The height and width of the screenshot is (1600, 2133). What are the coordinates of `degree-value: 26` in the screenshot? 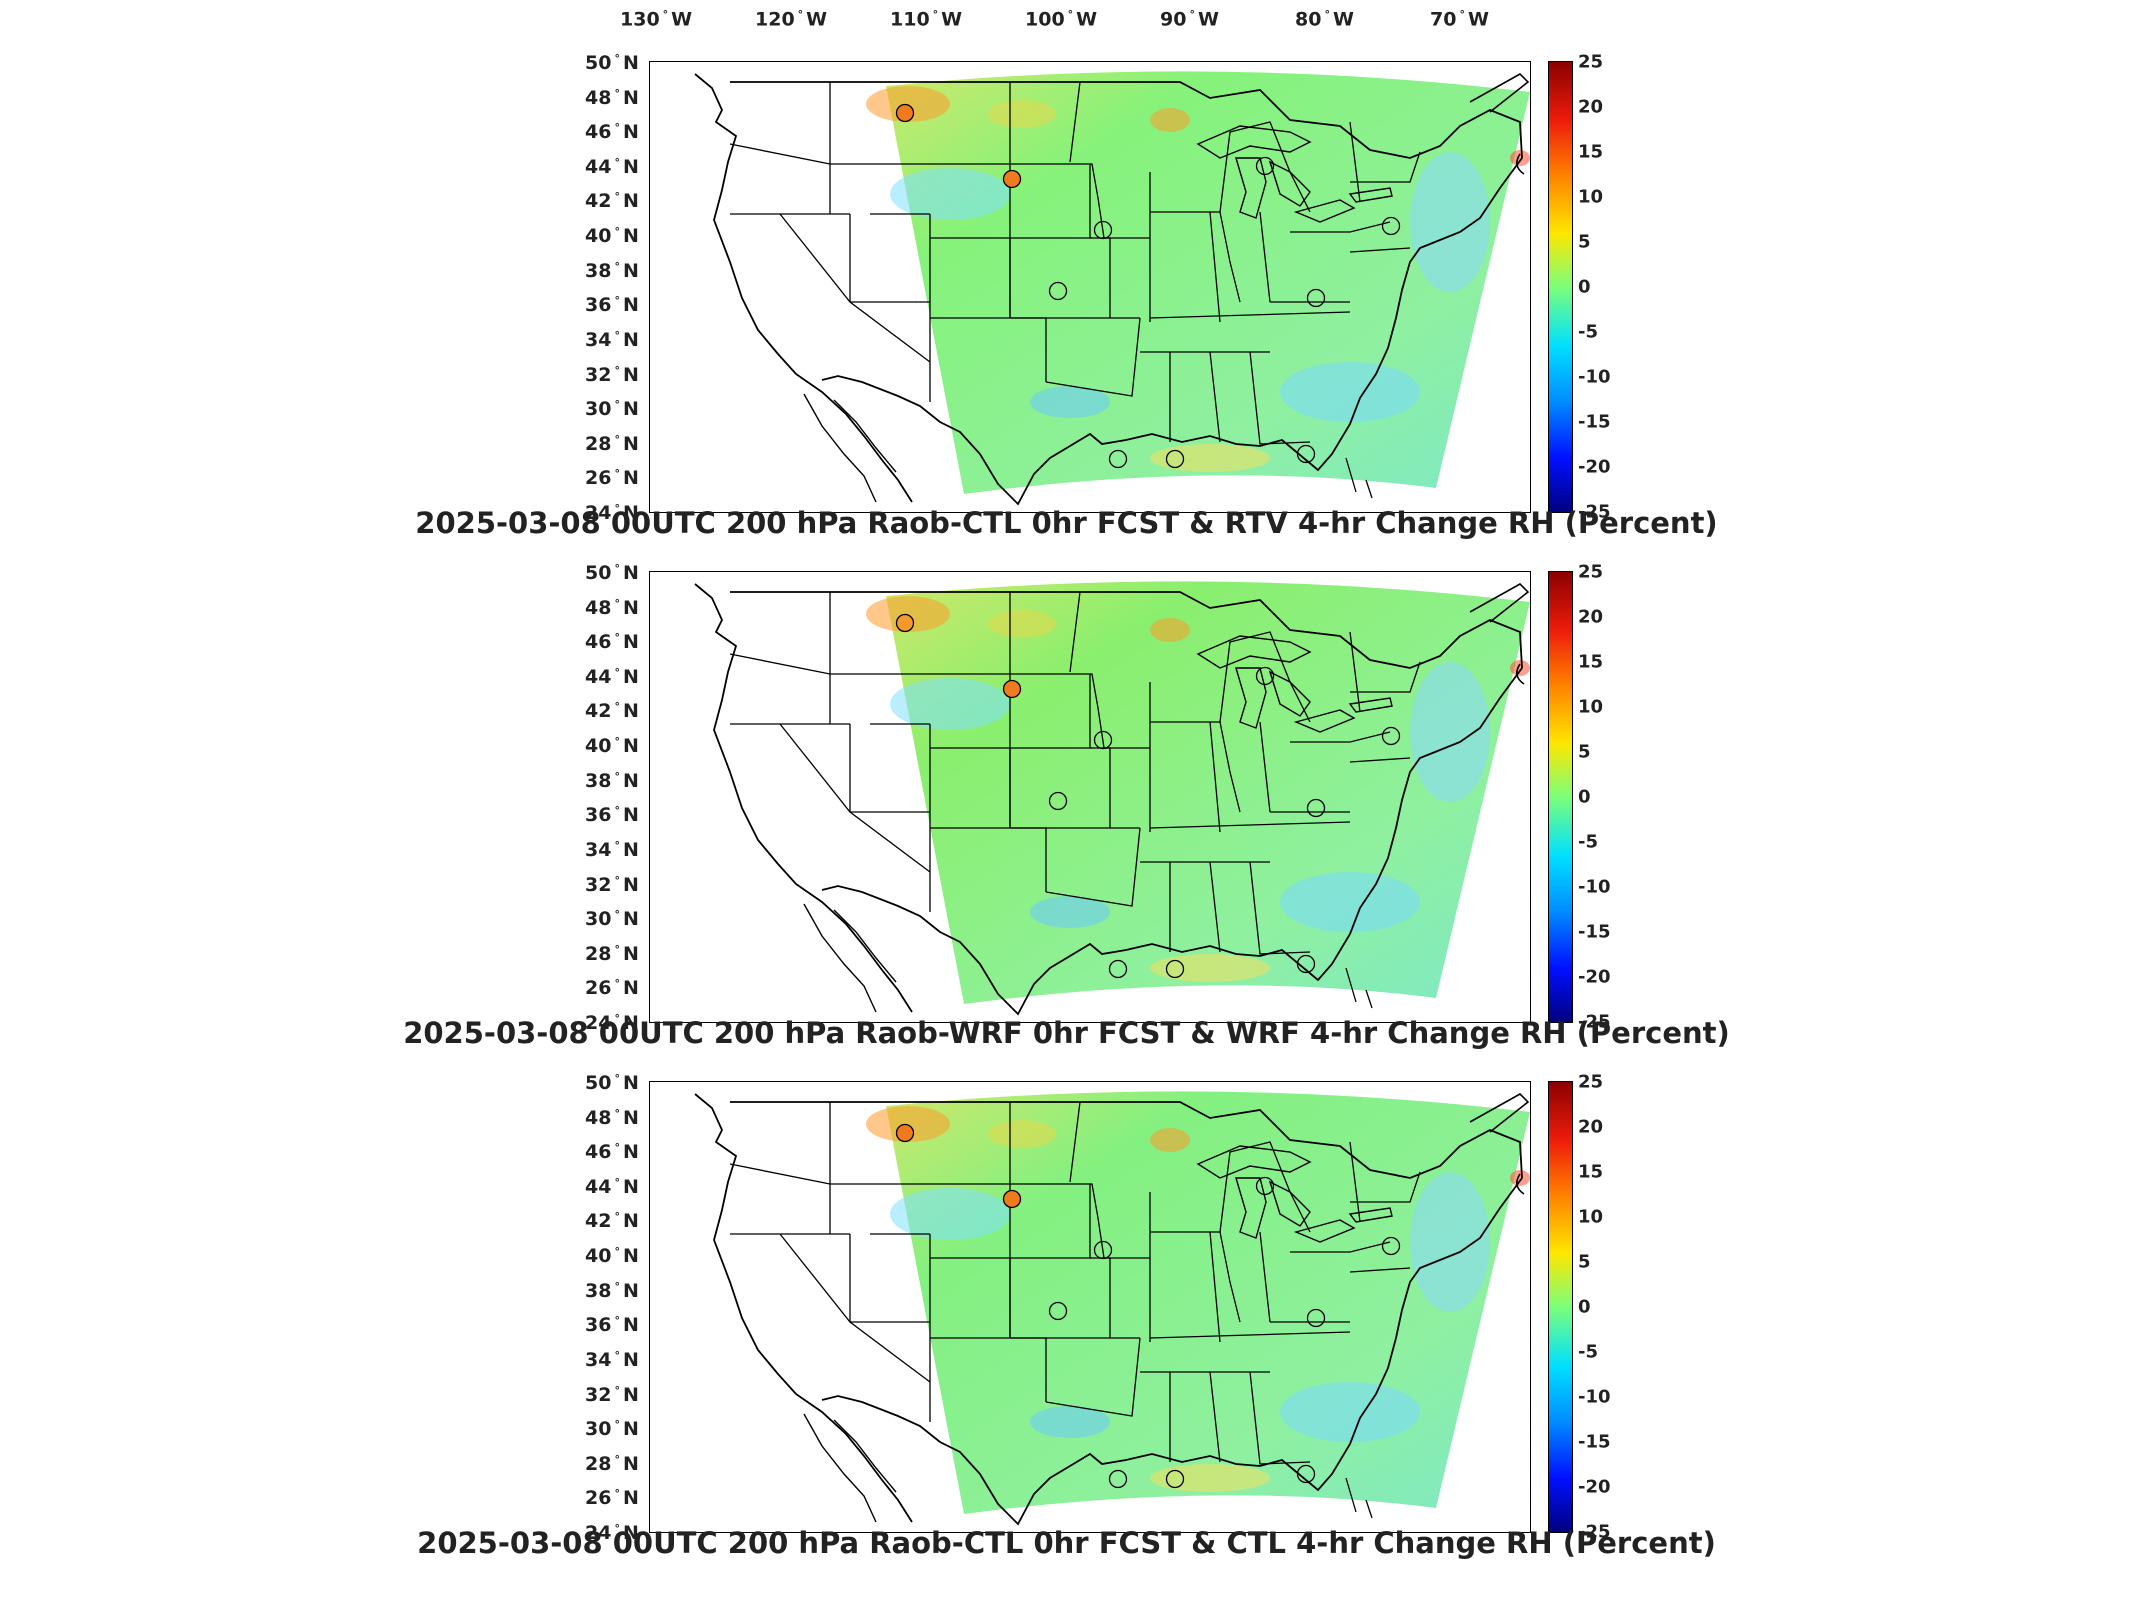 It's located at (598, 478).